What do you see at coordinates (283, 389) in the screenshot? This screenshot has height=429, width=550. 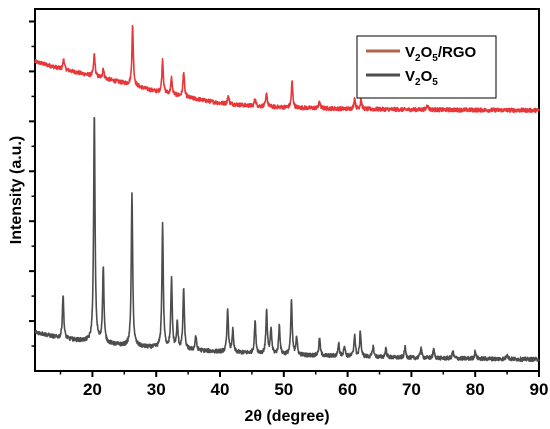 I see `x-tick-label-50: 50` at bounding box center [283, 389].